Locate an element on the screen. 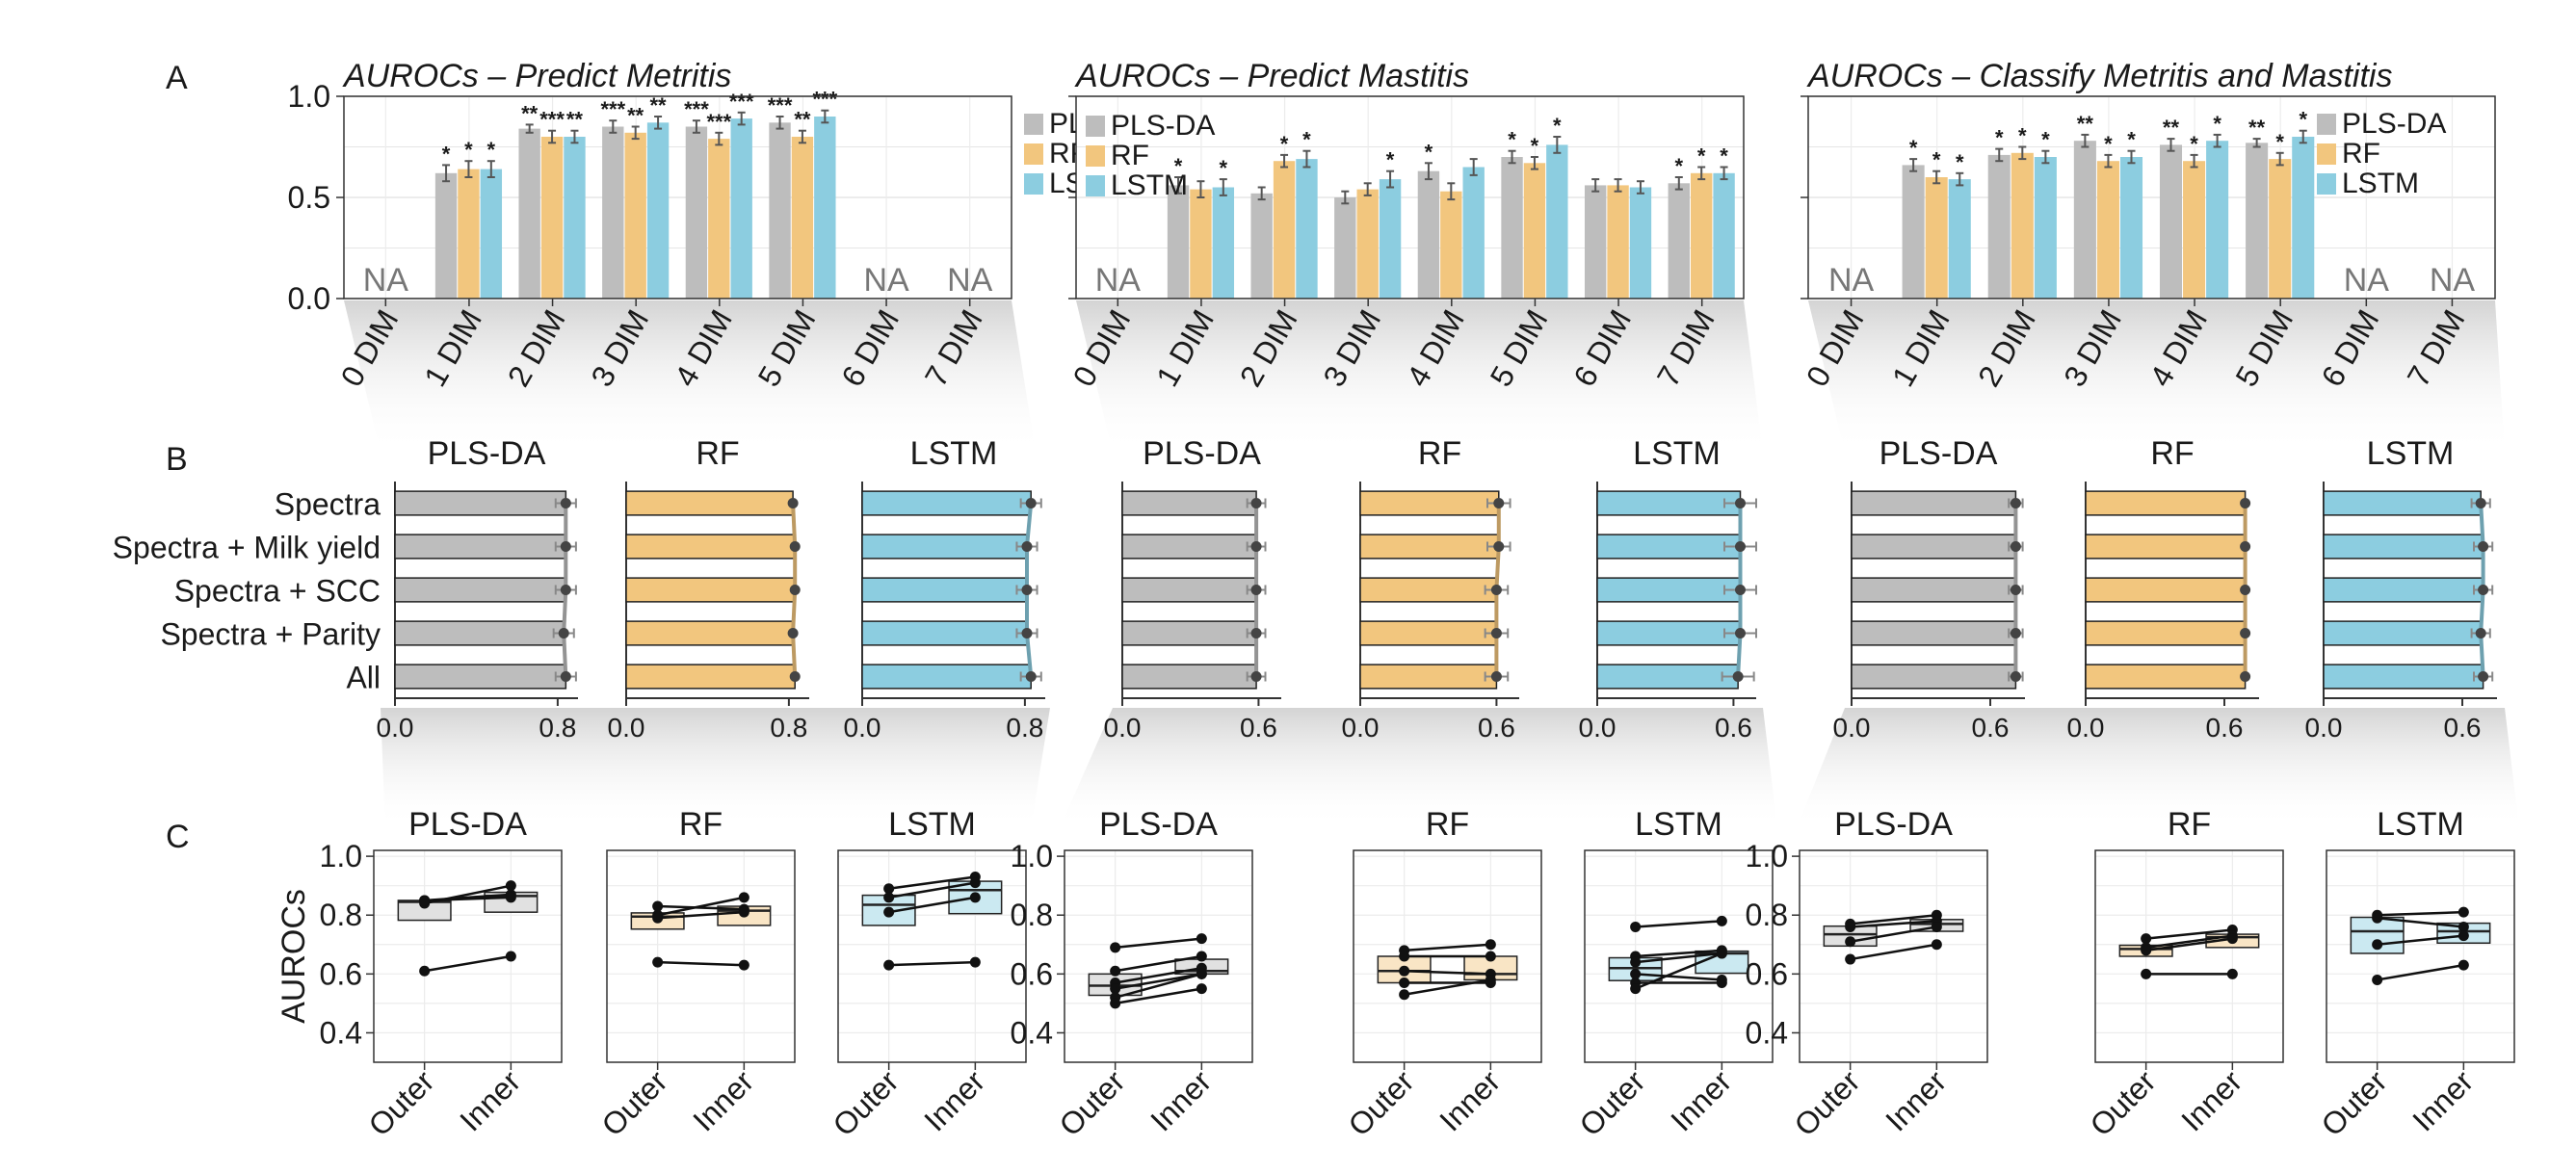 The width and height of the screenshot is (2576, 1173). facet-title: LSTM is located at coordinates (2421, 824).